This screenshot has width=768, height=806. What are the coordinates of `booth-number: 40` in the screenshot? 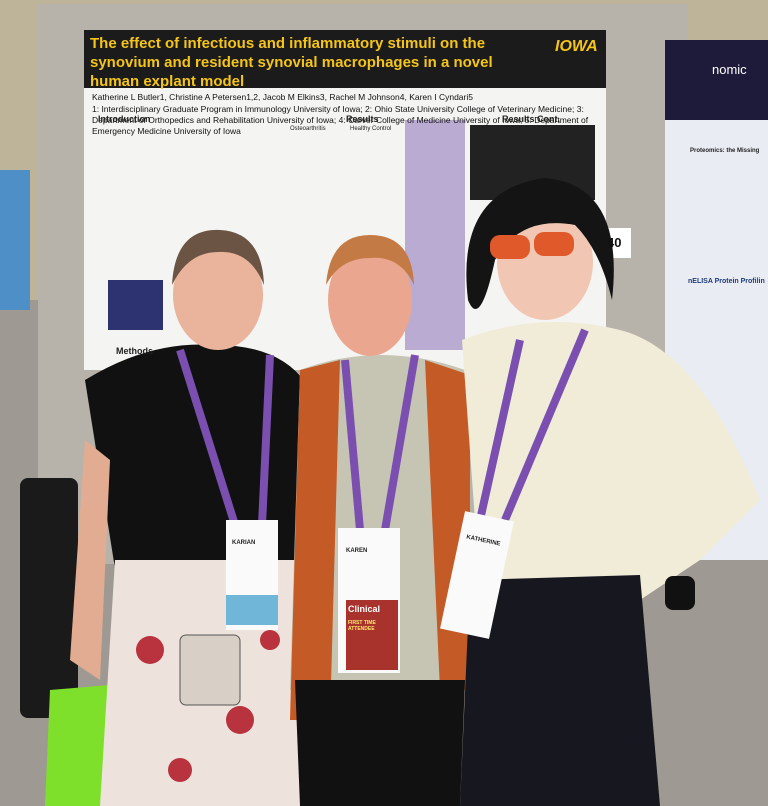 It's located at (614, 242).